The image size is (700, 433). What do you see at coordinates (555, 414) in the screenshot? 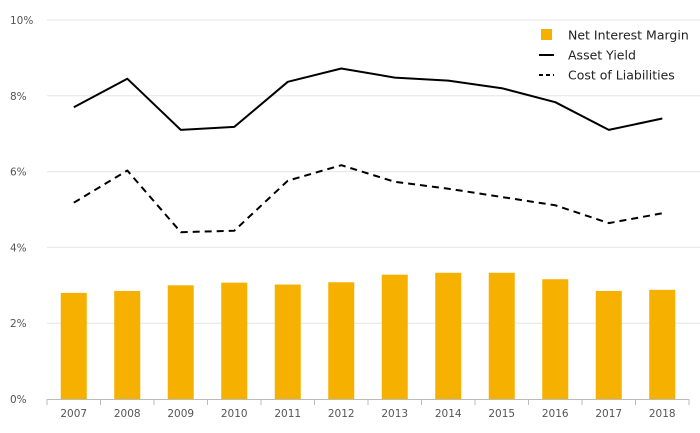
I see `x-tick-label: 2016` at bounding box center [555, 414].